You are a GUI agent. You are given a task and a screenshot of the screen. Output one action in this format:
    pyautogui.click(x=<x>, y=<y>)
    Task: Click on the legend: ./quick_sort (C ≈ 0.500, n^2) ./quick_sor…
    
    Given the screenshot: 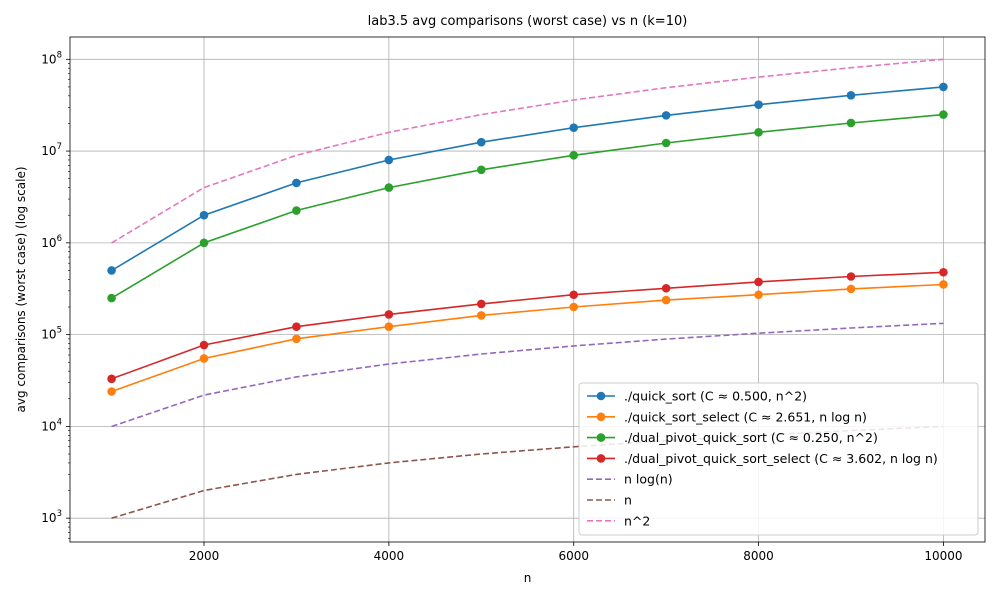 What is the action you would take?
    pyautogui.click(x=778, y=459)
    